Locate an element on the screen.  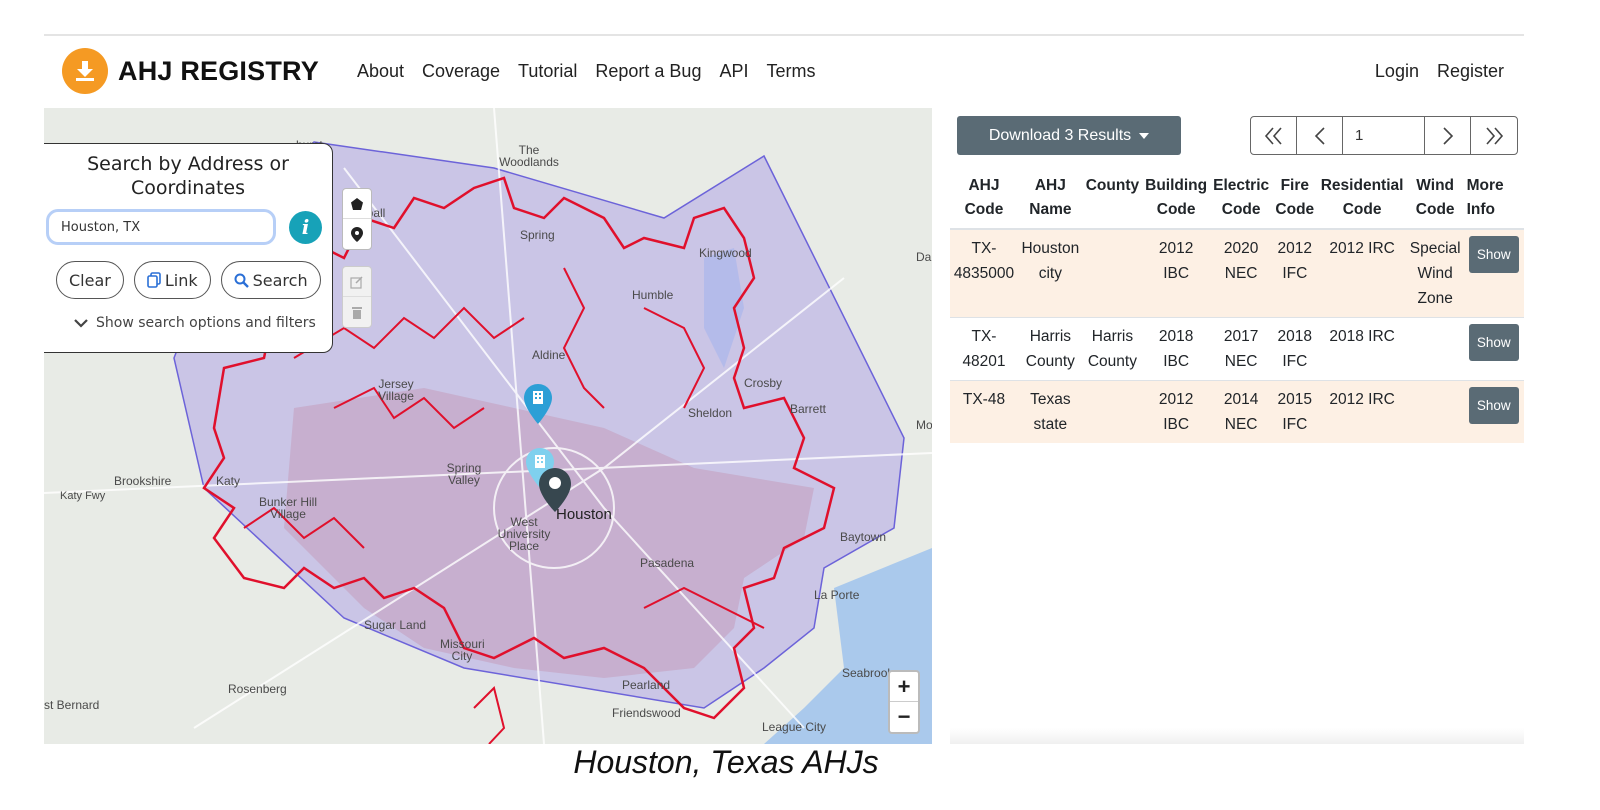
col-residential-code: Residential Code is located at coordinates (1362, 199).